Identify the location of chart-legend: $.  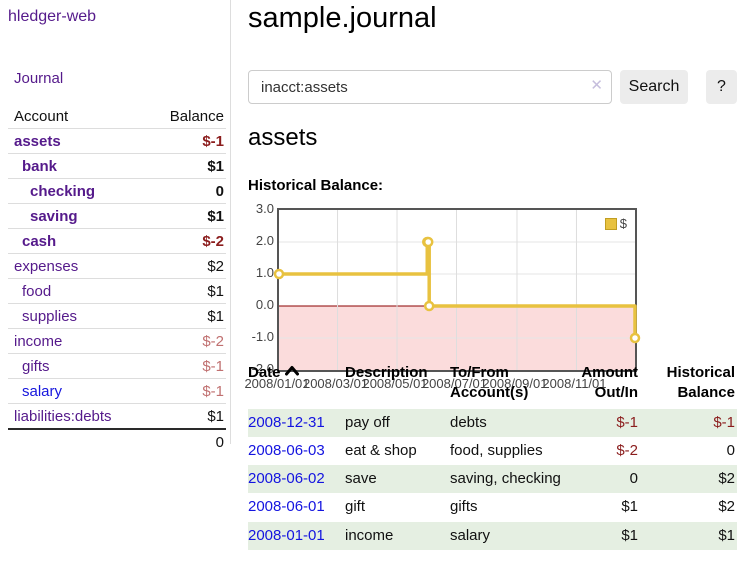
(615, 223).